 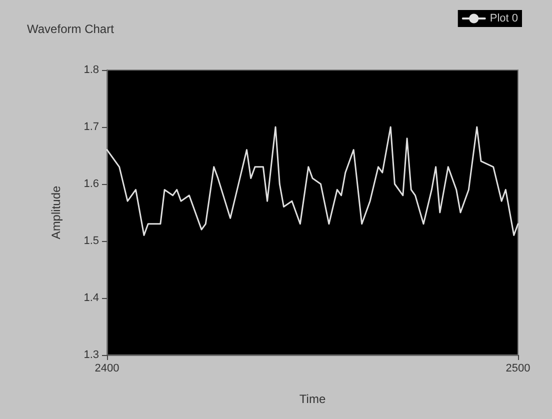 I want to click on chart-title: Waveform Chart, so click(x=71, y=29).